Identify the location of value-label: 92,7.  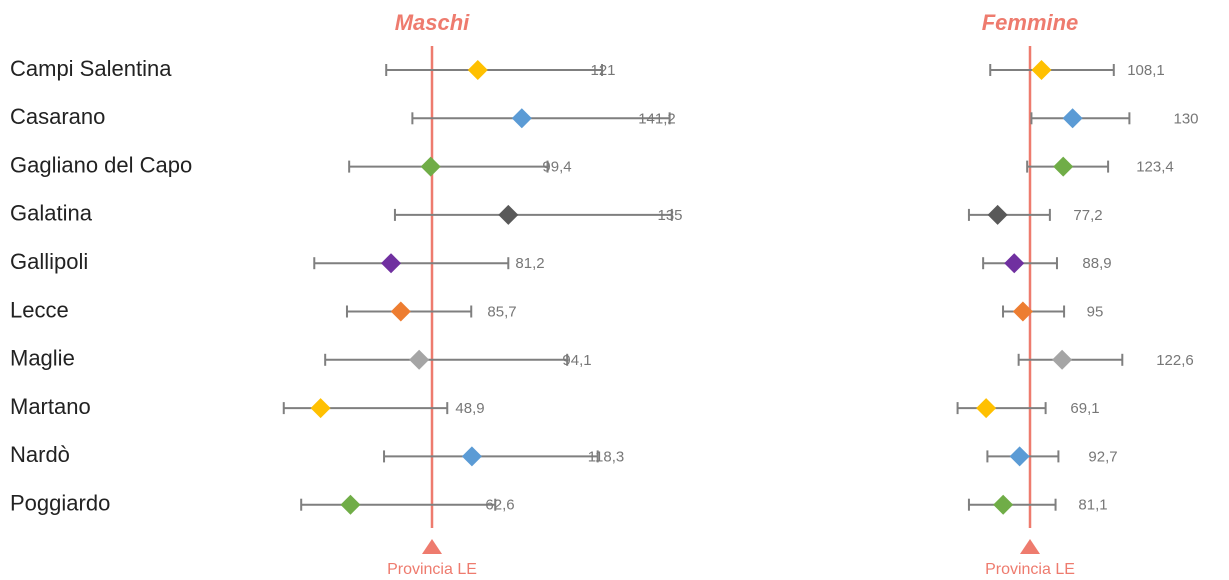
(1102, 456).